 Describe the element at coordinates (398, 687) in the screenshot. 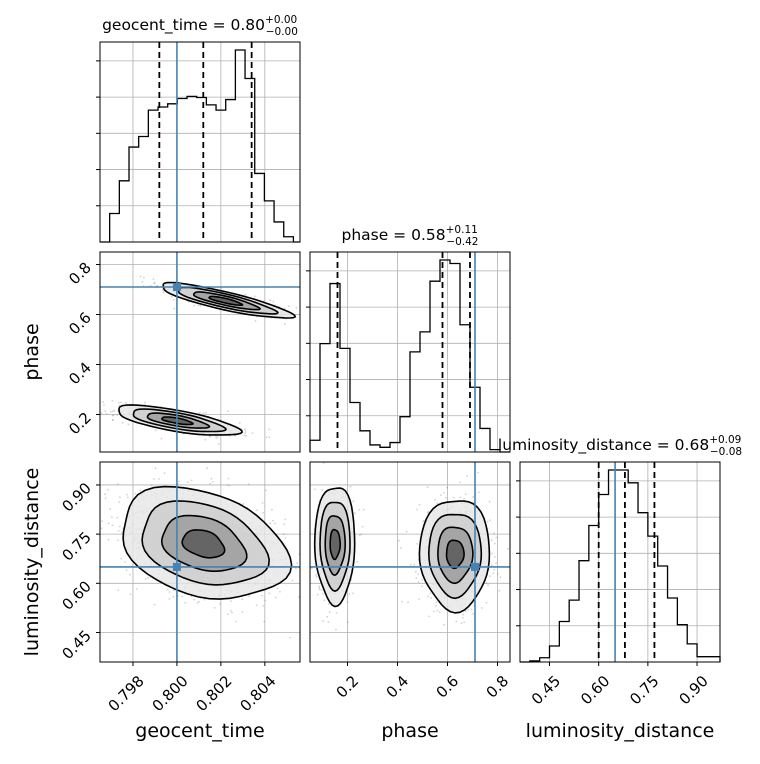

I see `x-tick-label: 0.4` at that location.